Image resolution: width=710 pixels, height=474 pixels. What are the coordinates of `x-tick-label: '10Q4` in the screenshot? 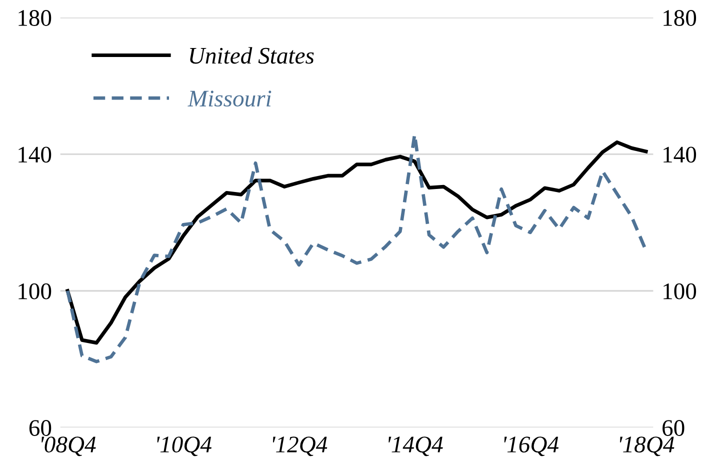 It's located at (184, 446).